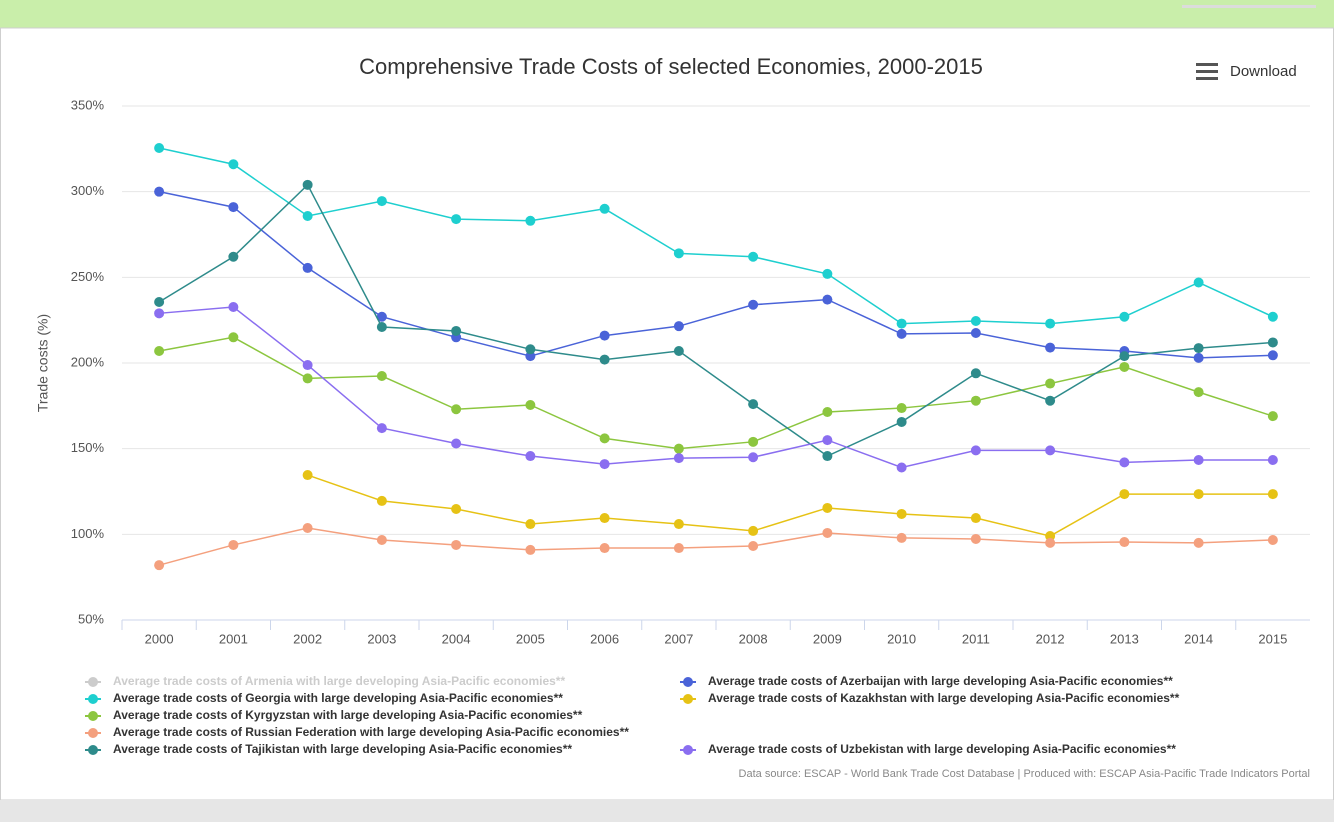  I want to click on x-tick-label: 2009, so click(827, 638).